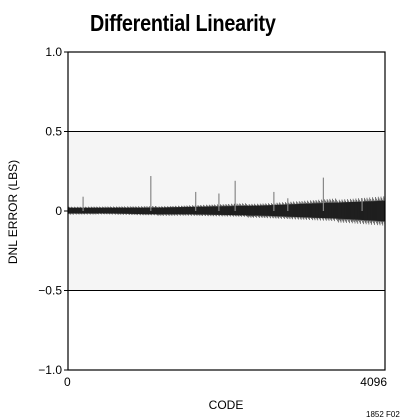  What do you see at coordinates (58, 211) in the screenshot?
I see `y-tick-label-2: 0` at bounding box center [58, 211].